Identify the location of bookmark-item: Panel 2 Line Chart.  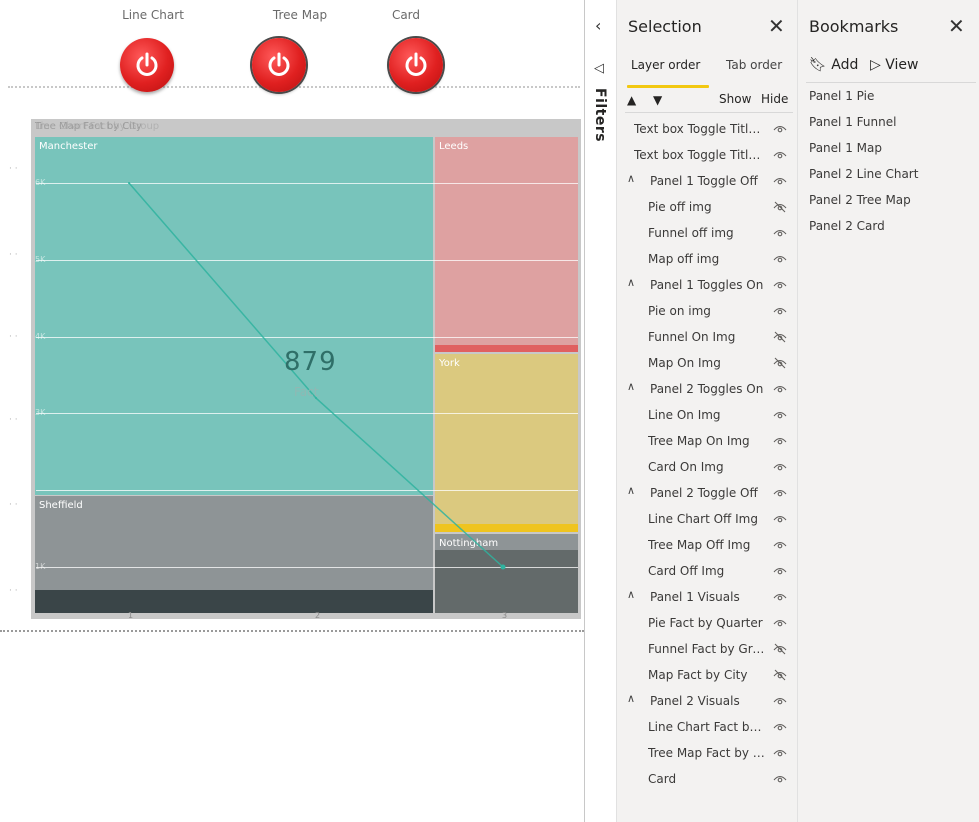
(864, 174).